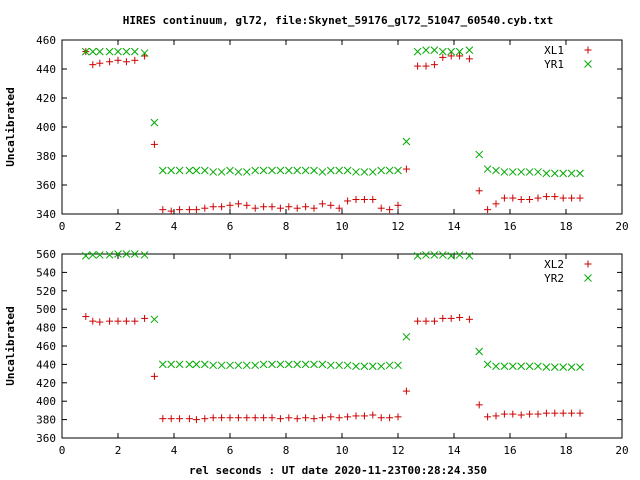  I want to click on y-tick-label: 360, so click(46, 185).